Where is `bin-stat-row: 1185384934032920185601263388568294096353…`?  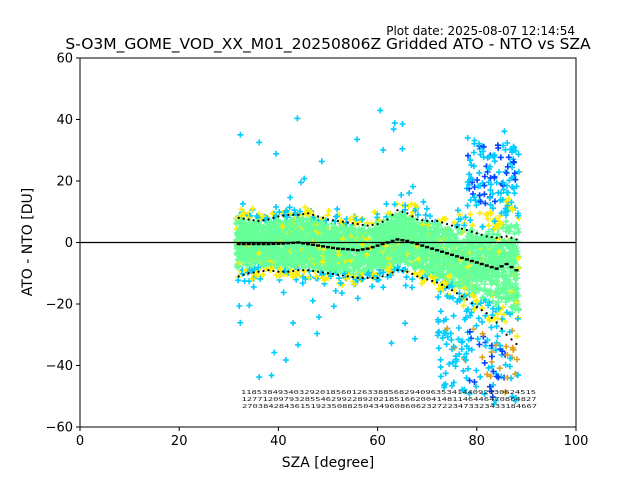 bin-stat-row: 1185384934032920185601263388568294096353… is located at coordinates (388, 393).